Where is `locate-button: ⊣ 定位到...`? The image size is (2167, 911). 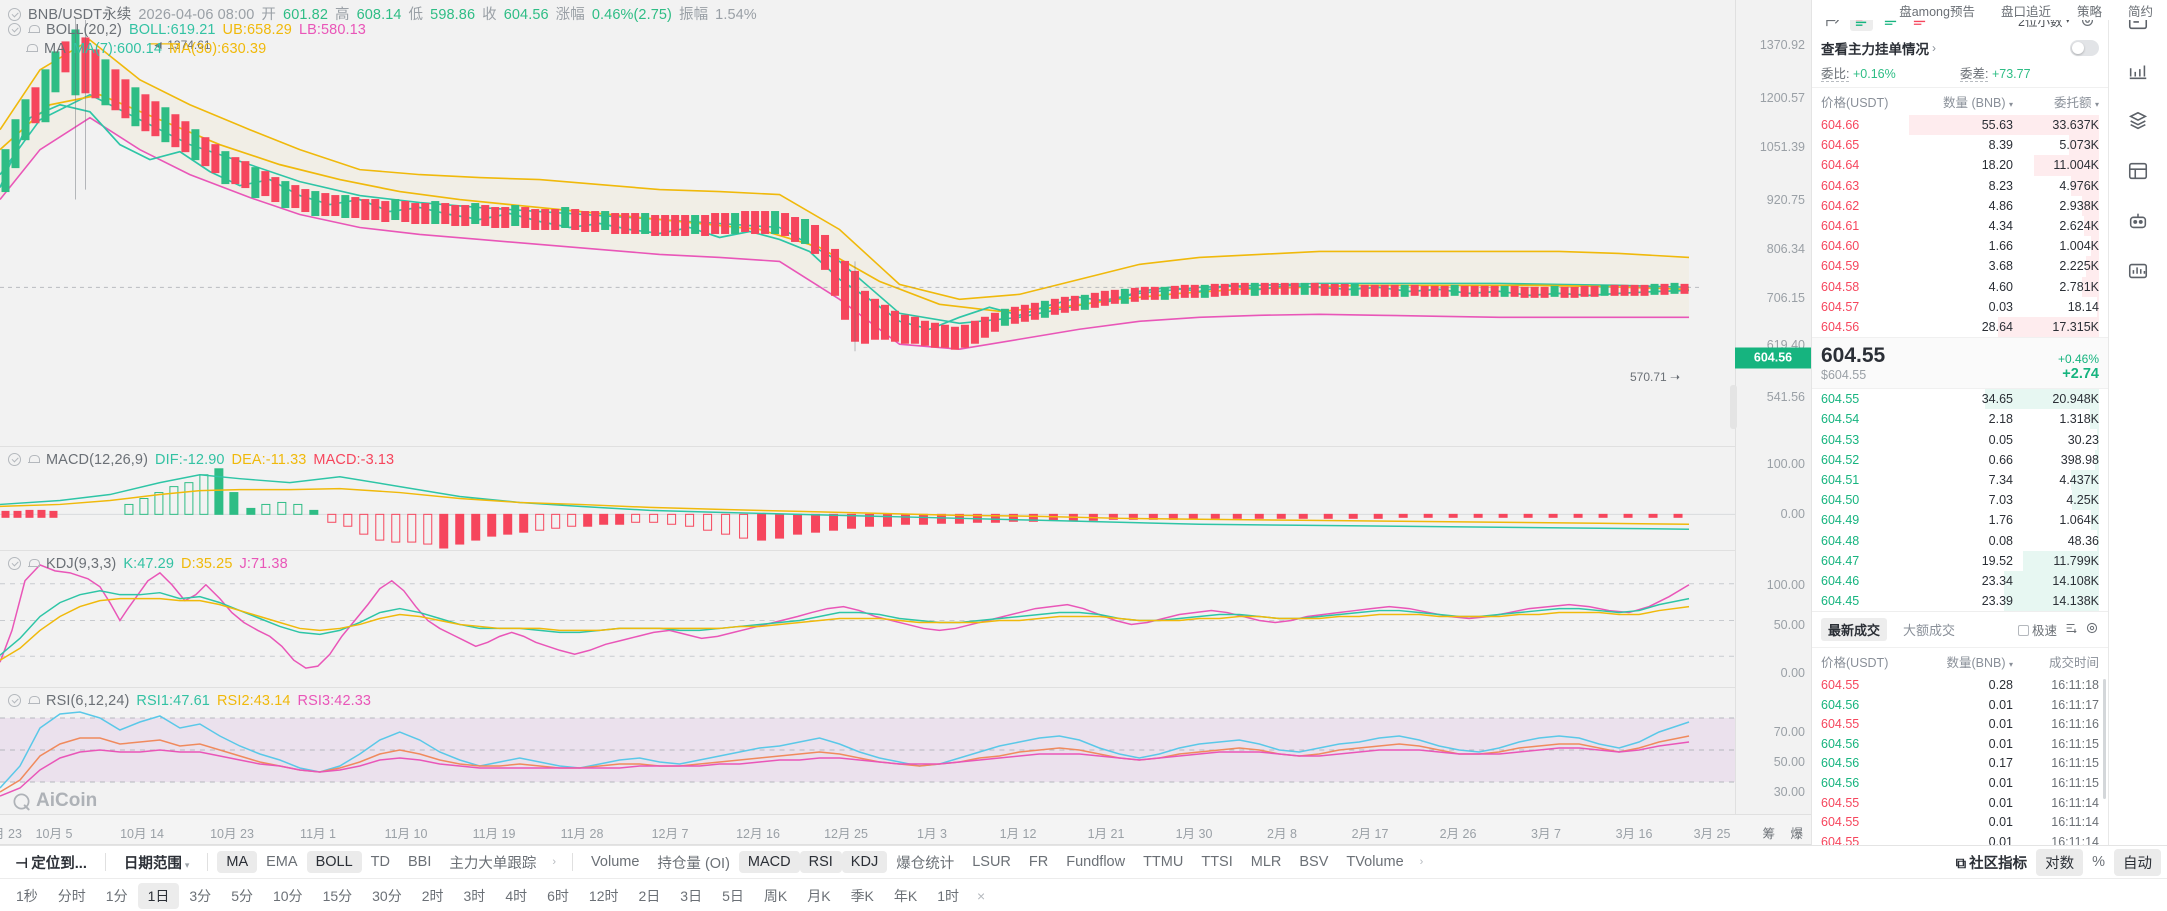
locate-button: ⊣ 定位到... is located at coordinates (51, 863).